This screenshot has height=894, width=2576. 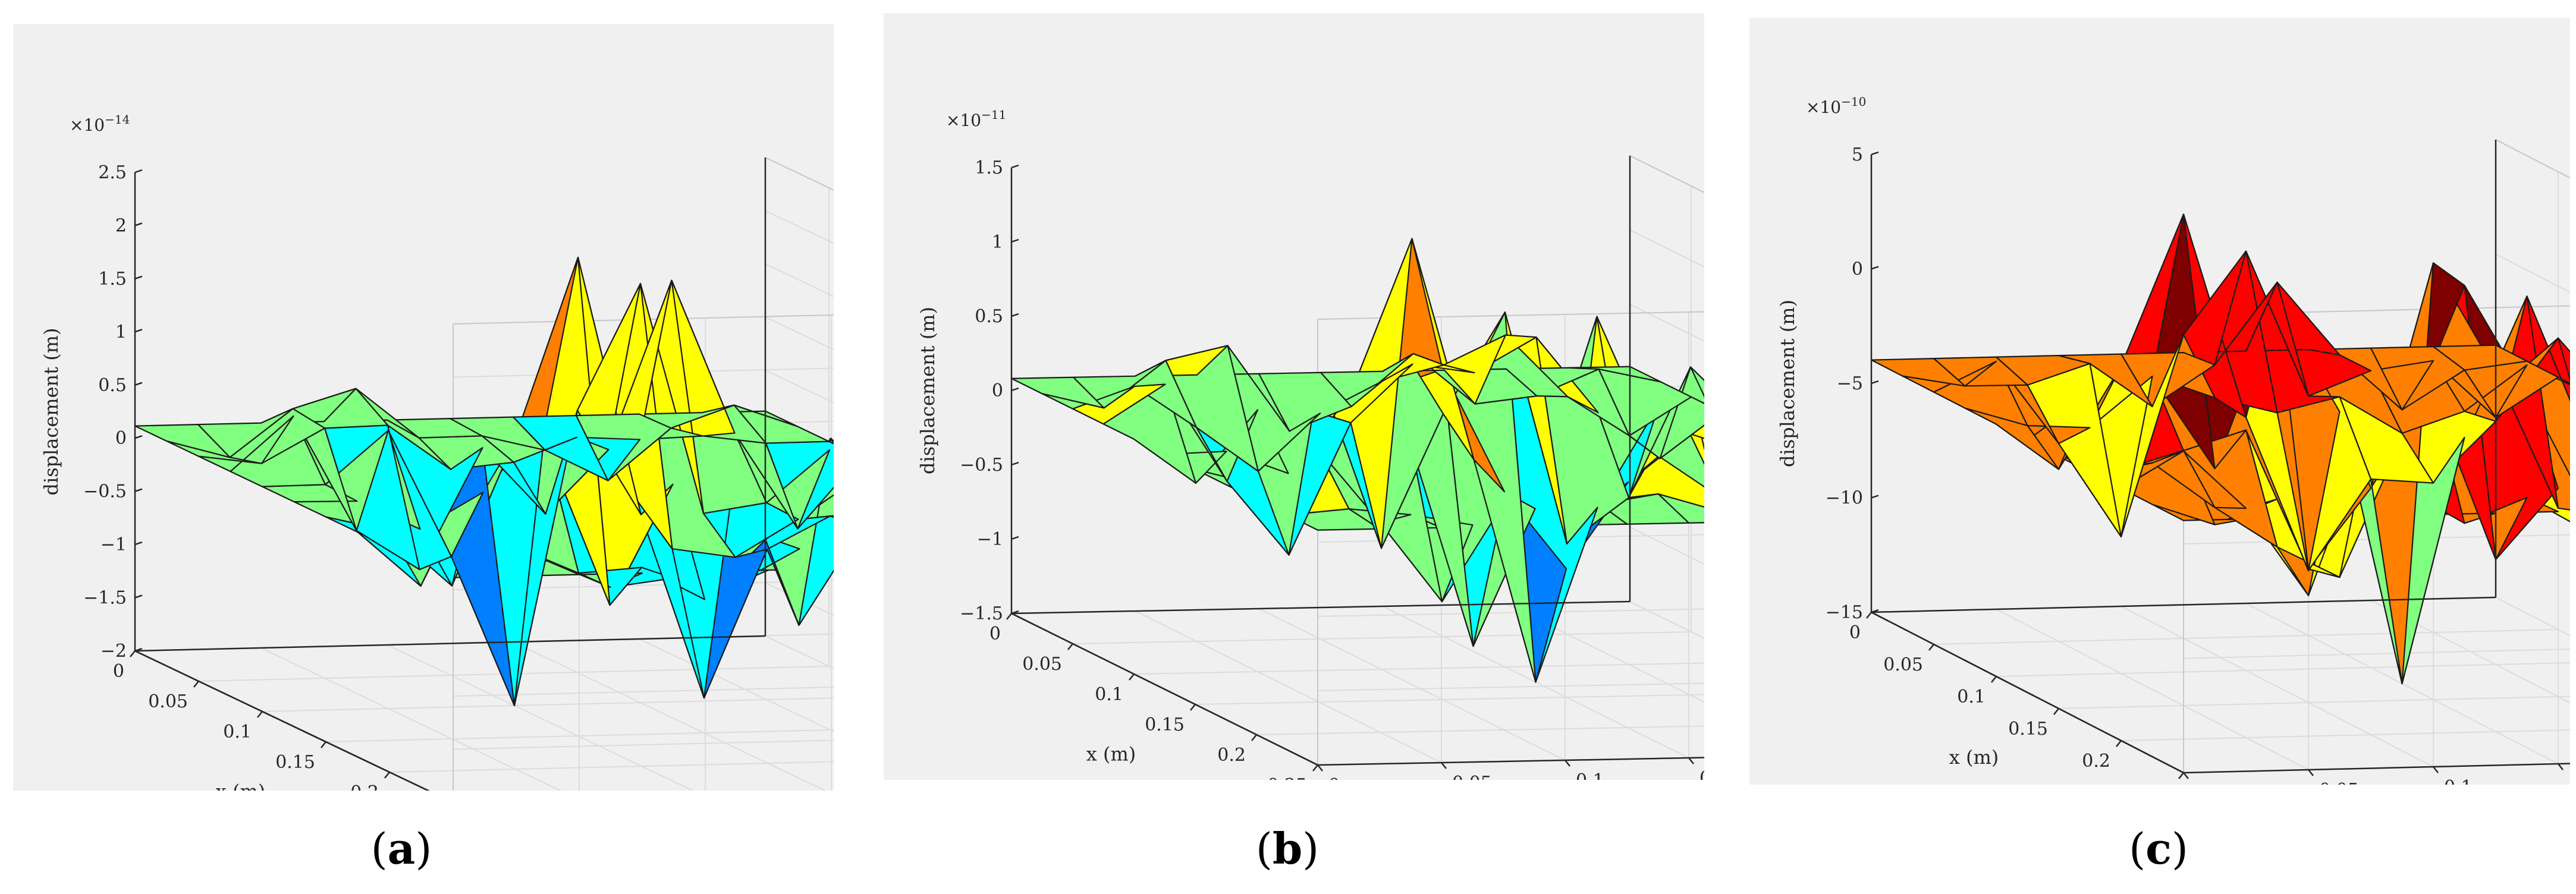 I want to click on caption-b: (b), so click(x=1287, y=849).